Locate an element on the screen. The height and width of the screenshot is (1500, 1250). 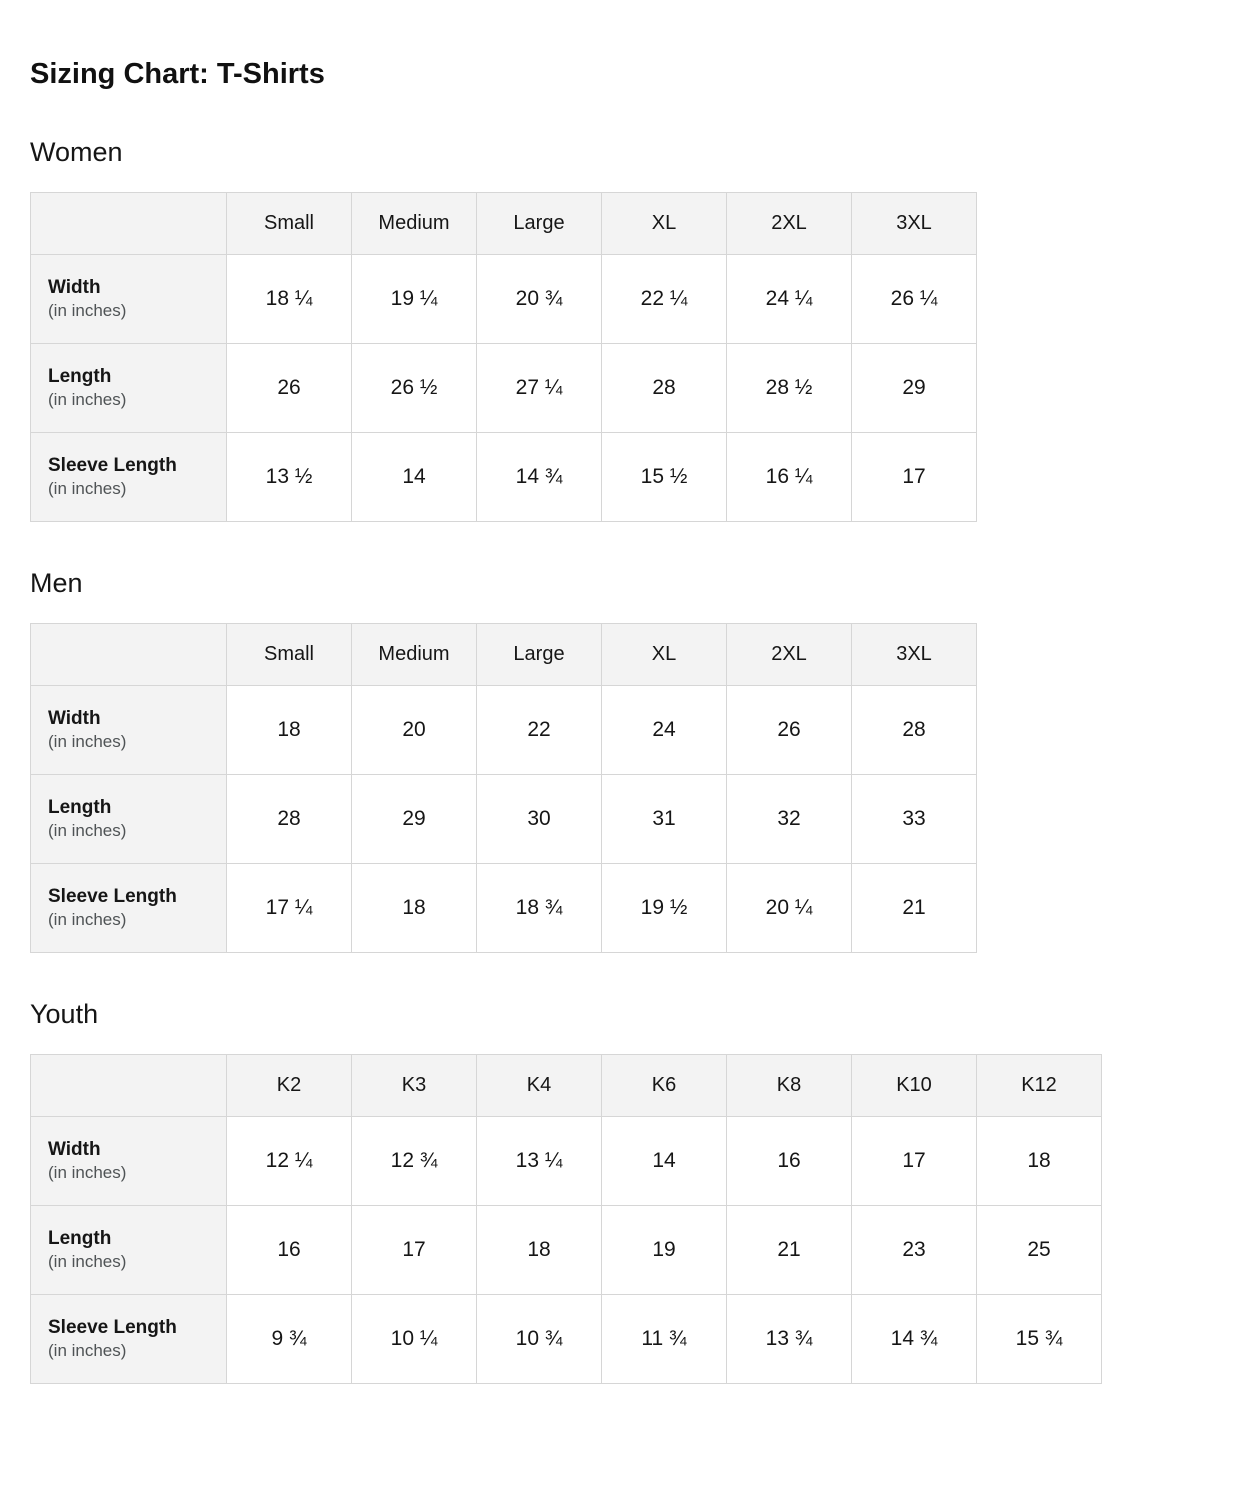
size-value-cell: 19 ¼ is located at coordinates (414, 299).